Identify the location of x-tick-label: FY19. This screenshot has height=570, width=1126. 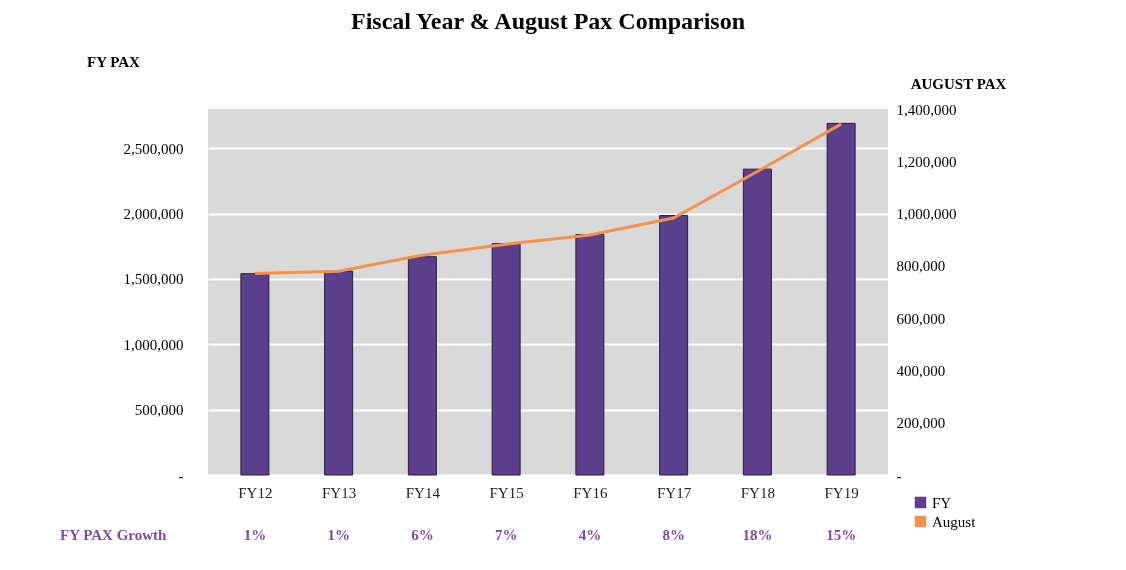
(841, 492).